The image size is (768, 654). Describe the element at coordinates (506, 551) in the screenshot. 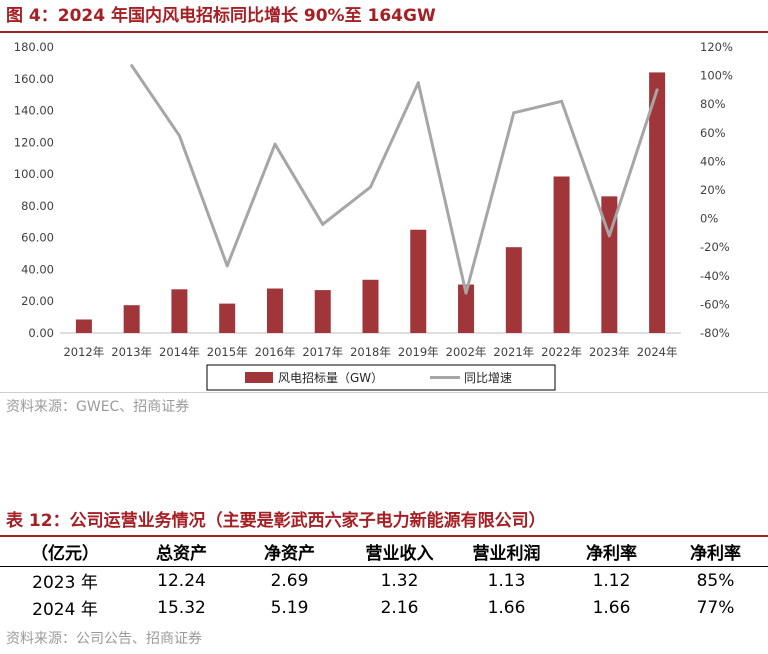

I see `header-operating-profit: 营业利润` at that location.